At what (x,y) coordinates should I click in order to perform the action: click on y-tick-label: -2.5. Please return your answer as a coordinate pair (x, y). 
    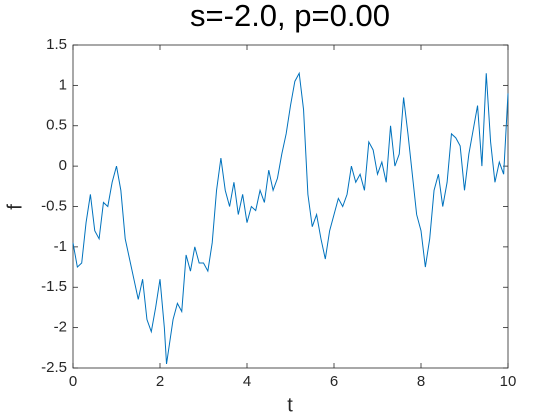
    Looking at the image, I should click on (54, 367).